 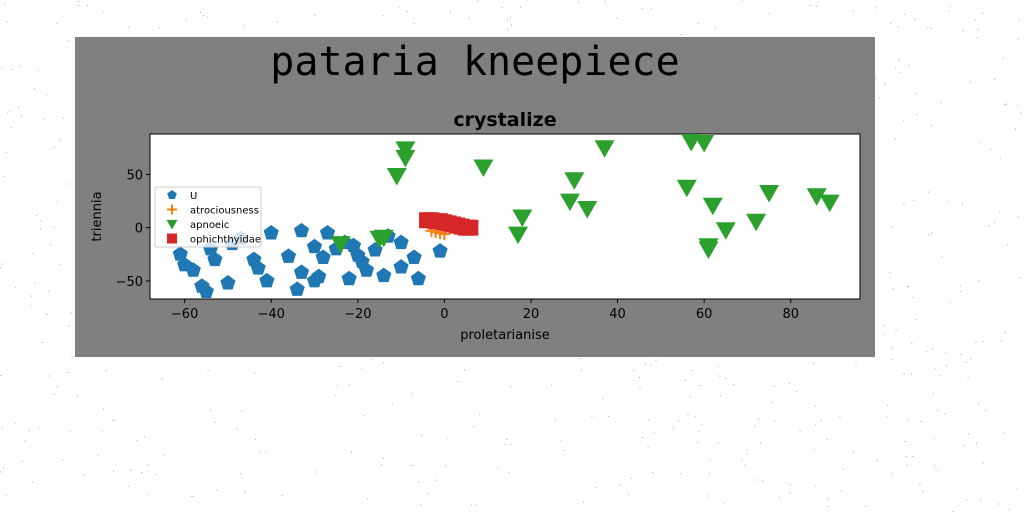 What do you see at coordinates (172, 238) in the screenshot?
I see `legend-marker-ophichthyidae` at bounding box center [172, 238].